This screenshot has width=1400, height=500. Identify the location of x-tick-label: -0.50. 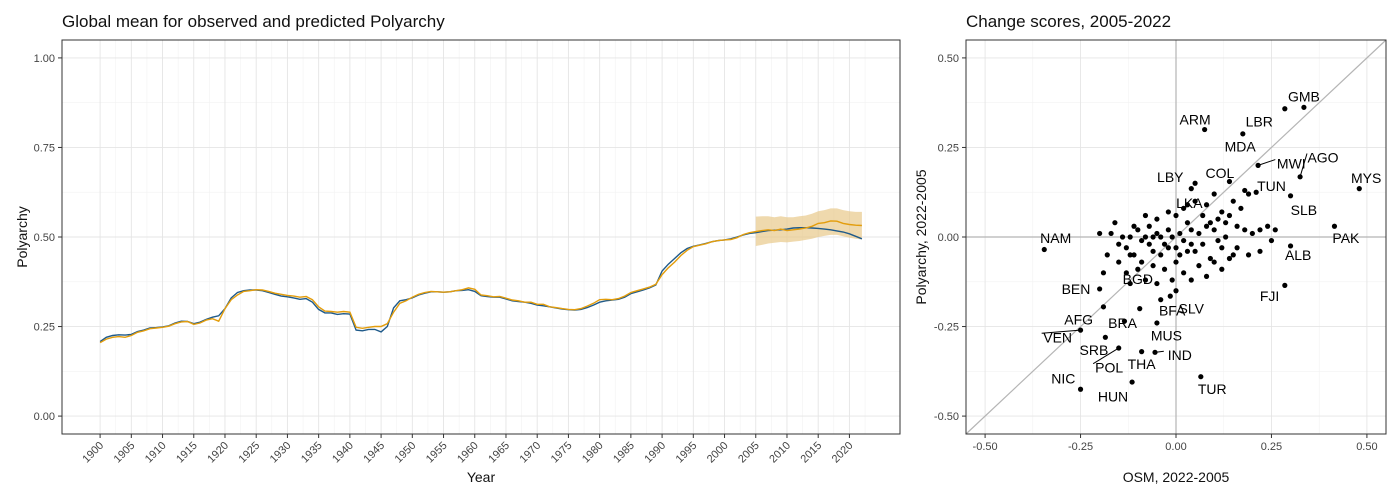
(985, 447).